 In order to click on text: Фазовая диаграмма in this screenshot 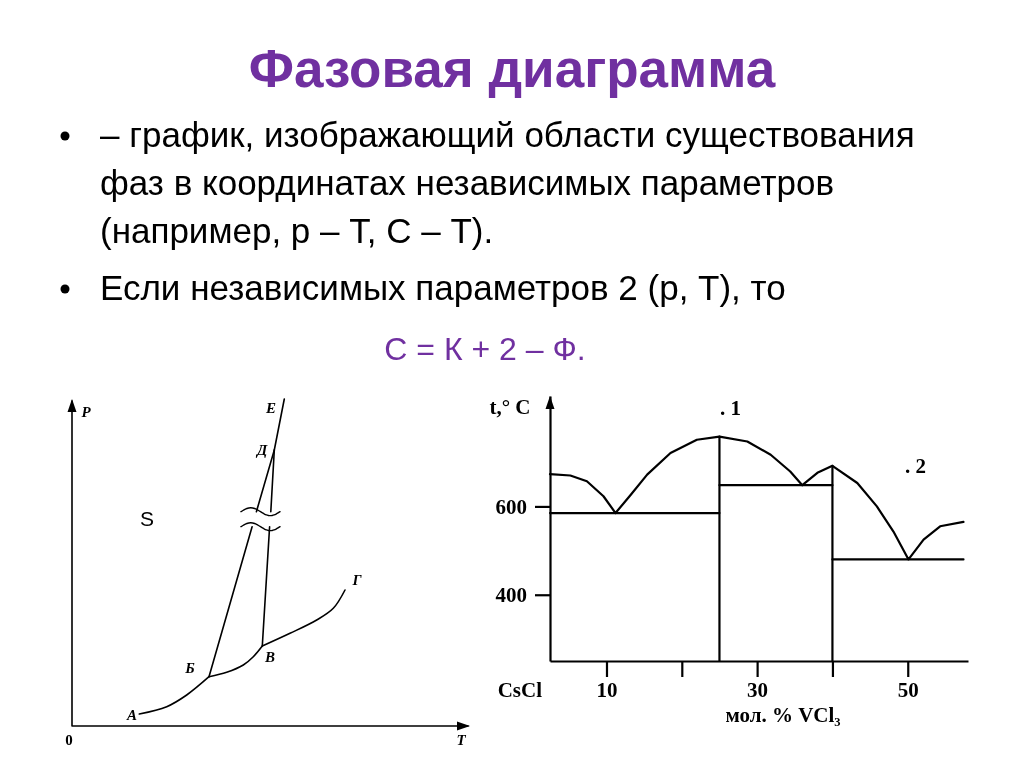, I will do `click(512, 68)`.